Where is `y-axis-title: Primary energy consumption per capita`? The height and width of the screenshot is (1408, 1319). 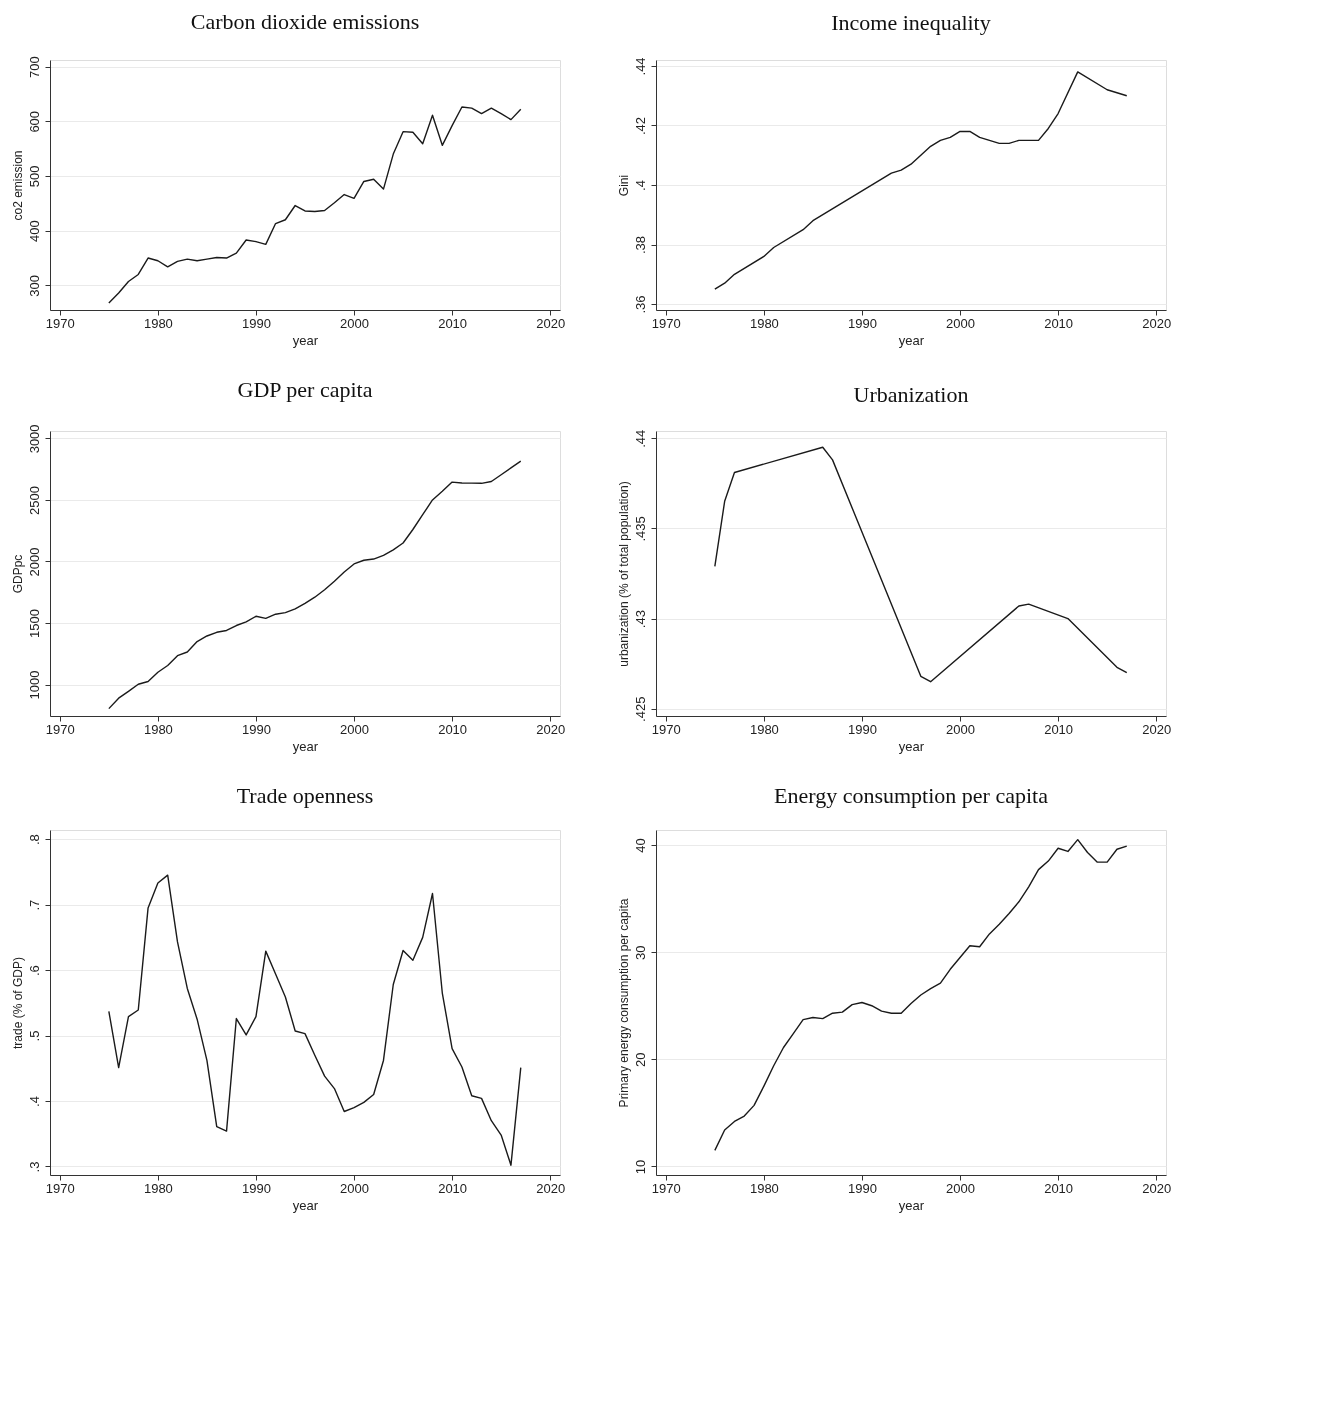
y-axis-title: Primary energy consumption per capita is located at coordinates (623, 1003).